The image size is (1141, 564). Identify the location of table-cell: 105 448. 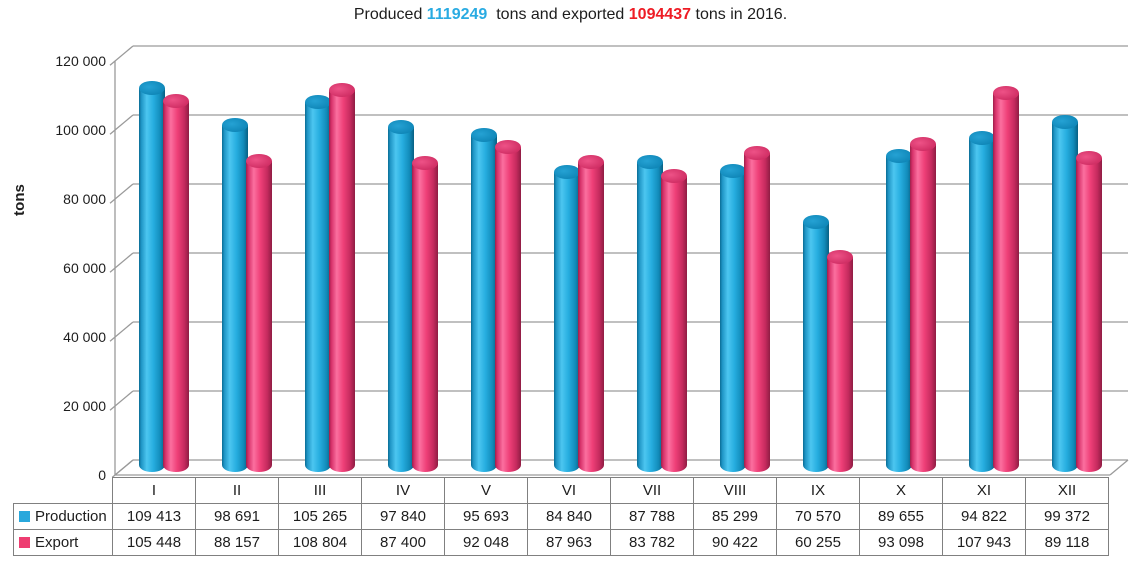
(154, 542).